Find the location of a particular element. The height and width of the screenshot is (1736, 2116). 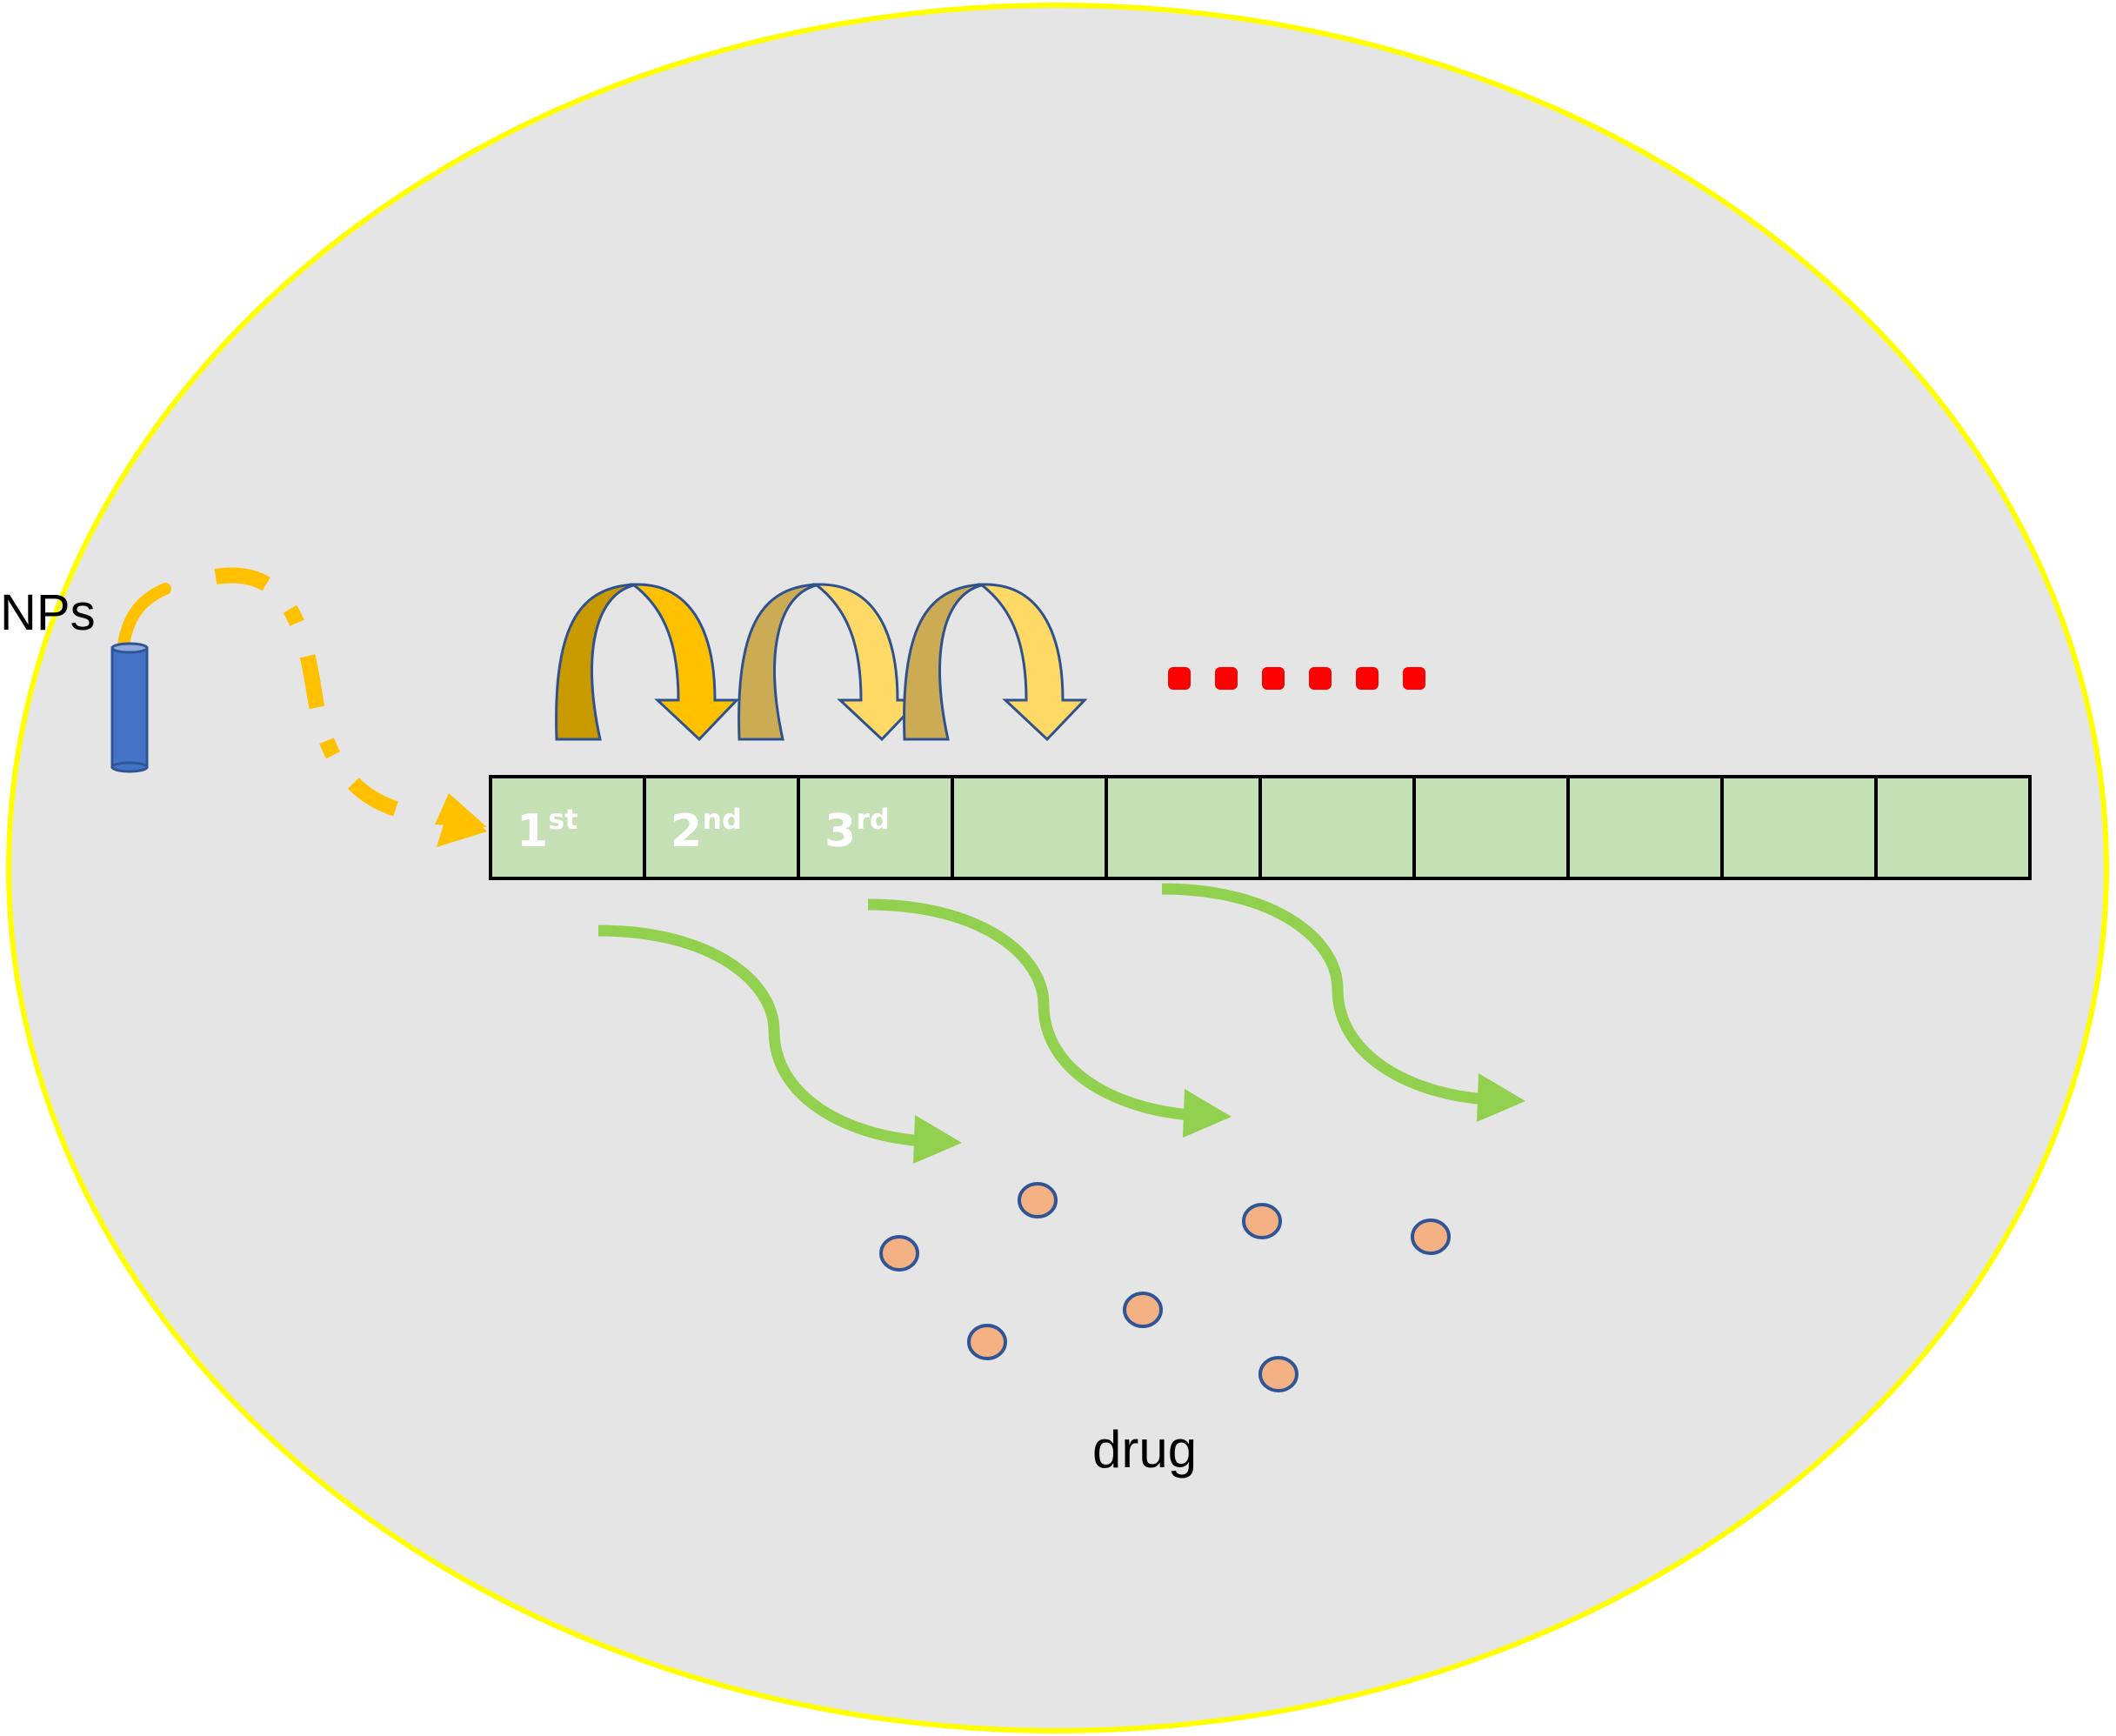

drug-label: drug is located at coordinates (1144, 1449).